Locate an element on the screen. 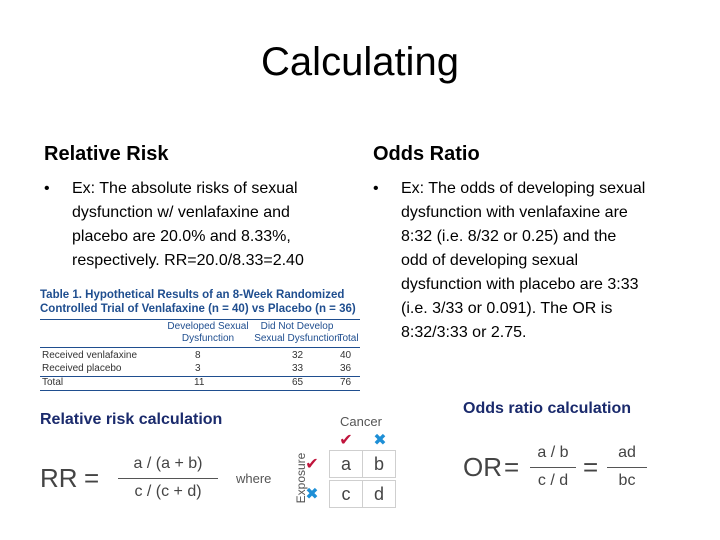 The height and width of the screenshot is (540, 720). col-header-line: Dysfunction is located at coordinates (208, 338).